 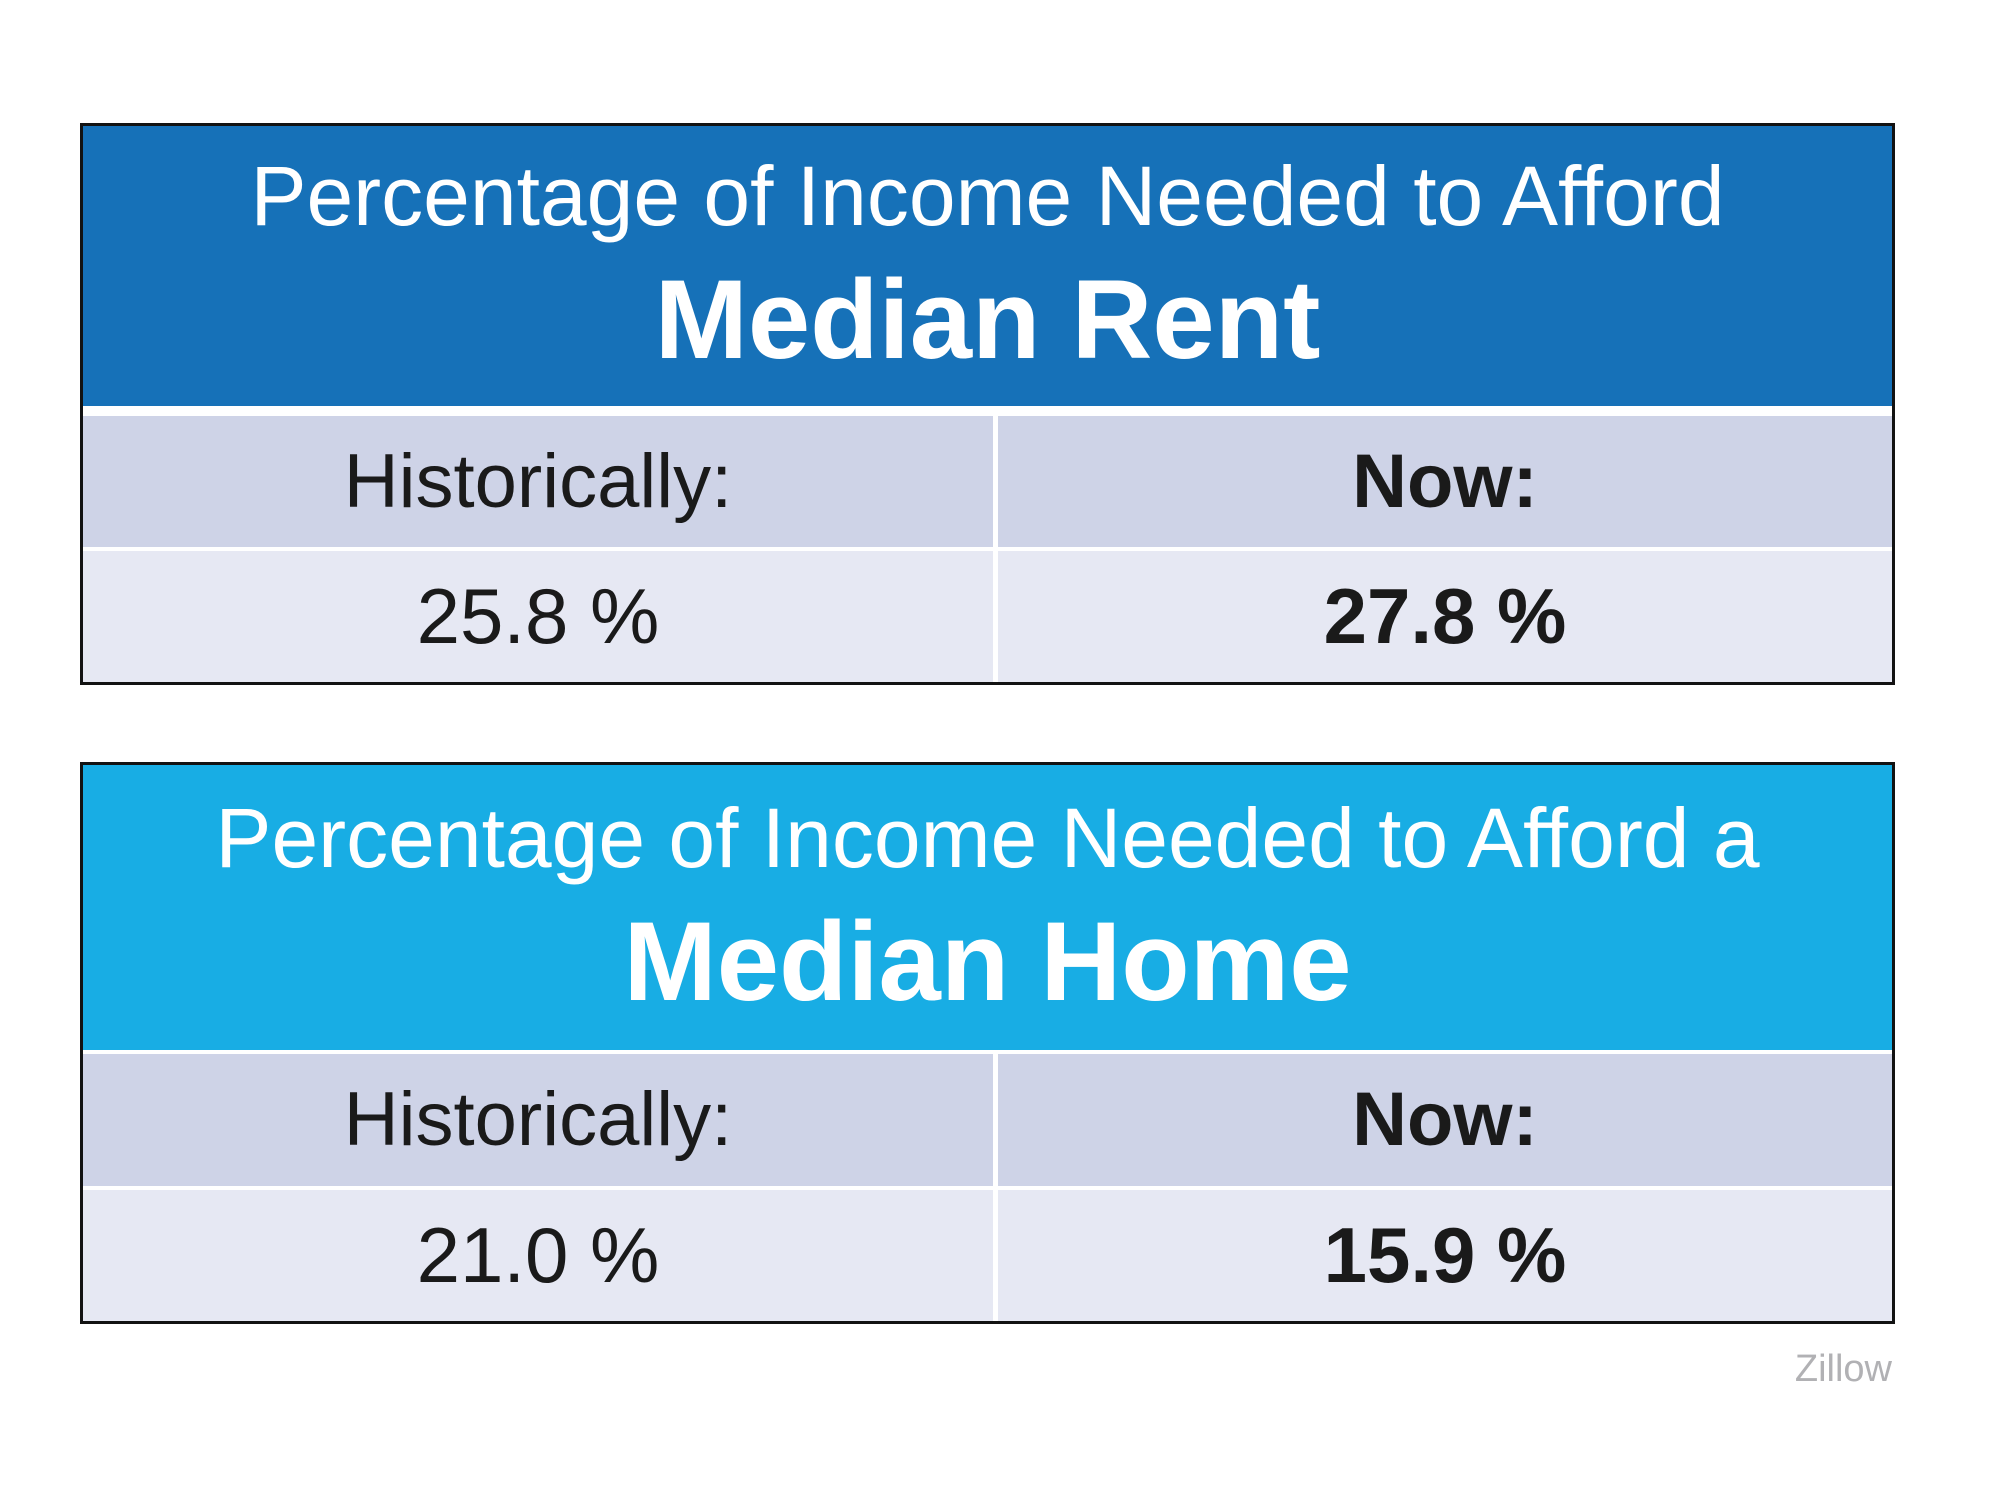 What do you see at coordinates (1445, 1255) in the screenshot?
I see `home-now-value: 15.9 %` at bounding box center [1445, 1255].